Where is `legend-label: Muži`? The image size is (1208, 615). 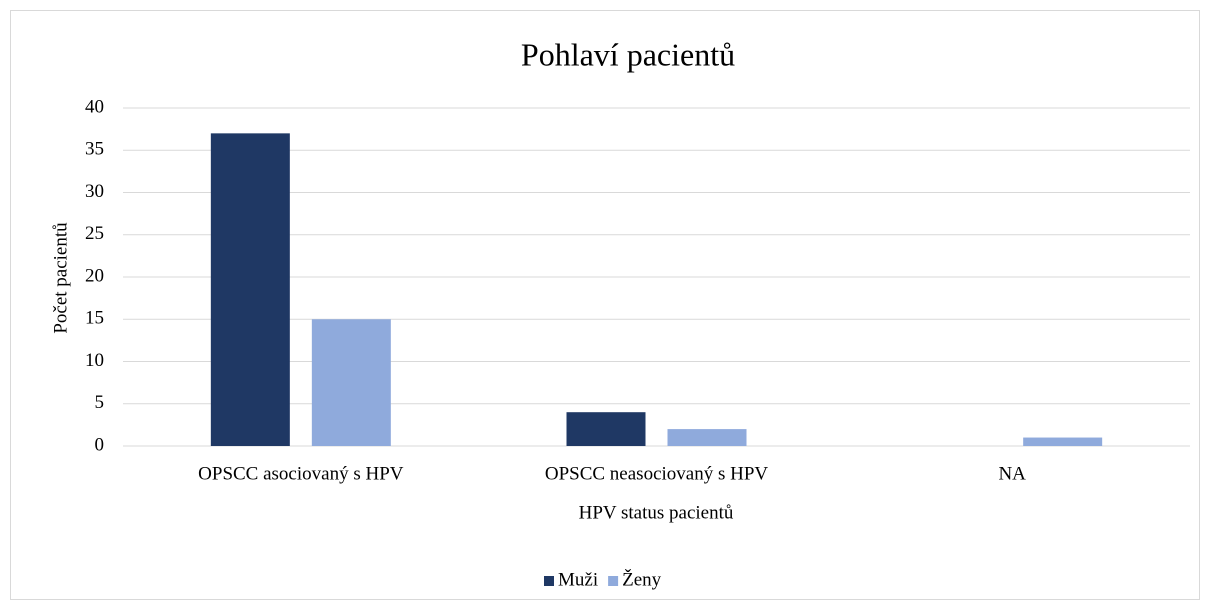
legend-label: Muži is located at coordinates (578, 579).